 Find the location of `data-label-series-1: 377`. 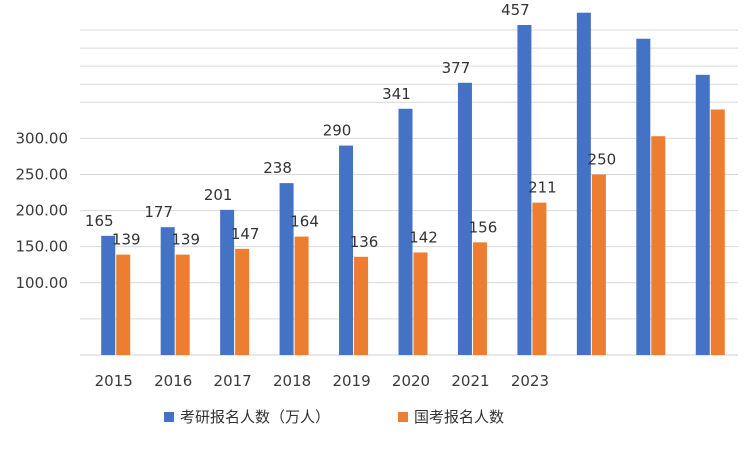

data-label-series-1: 377 is located at coordinates (456, 68).